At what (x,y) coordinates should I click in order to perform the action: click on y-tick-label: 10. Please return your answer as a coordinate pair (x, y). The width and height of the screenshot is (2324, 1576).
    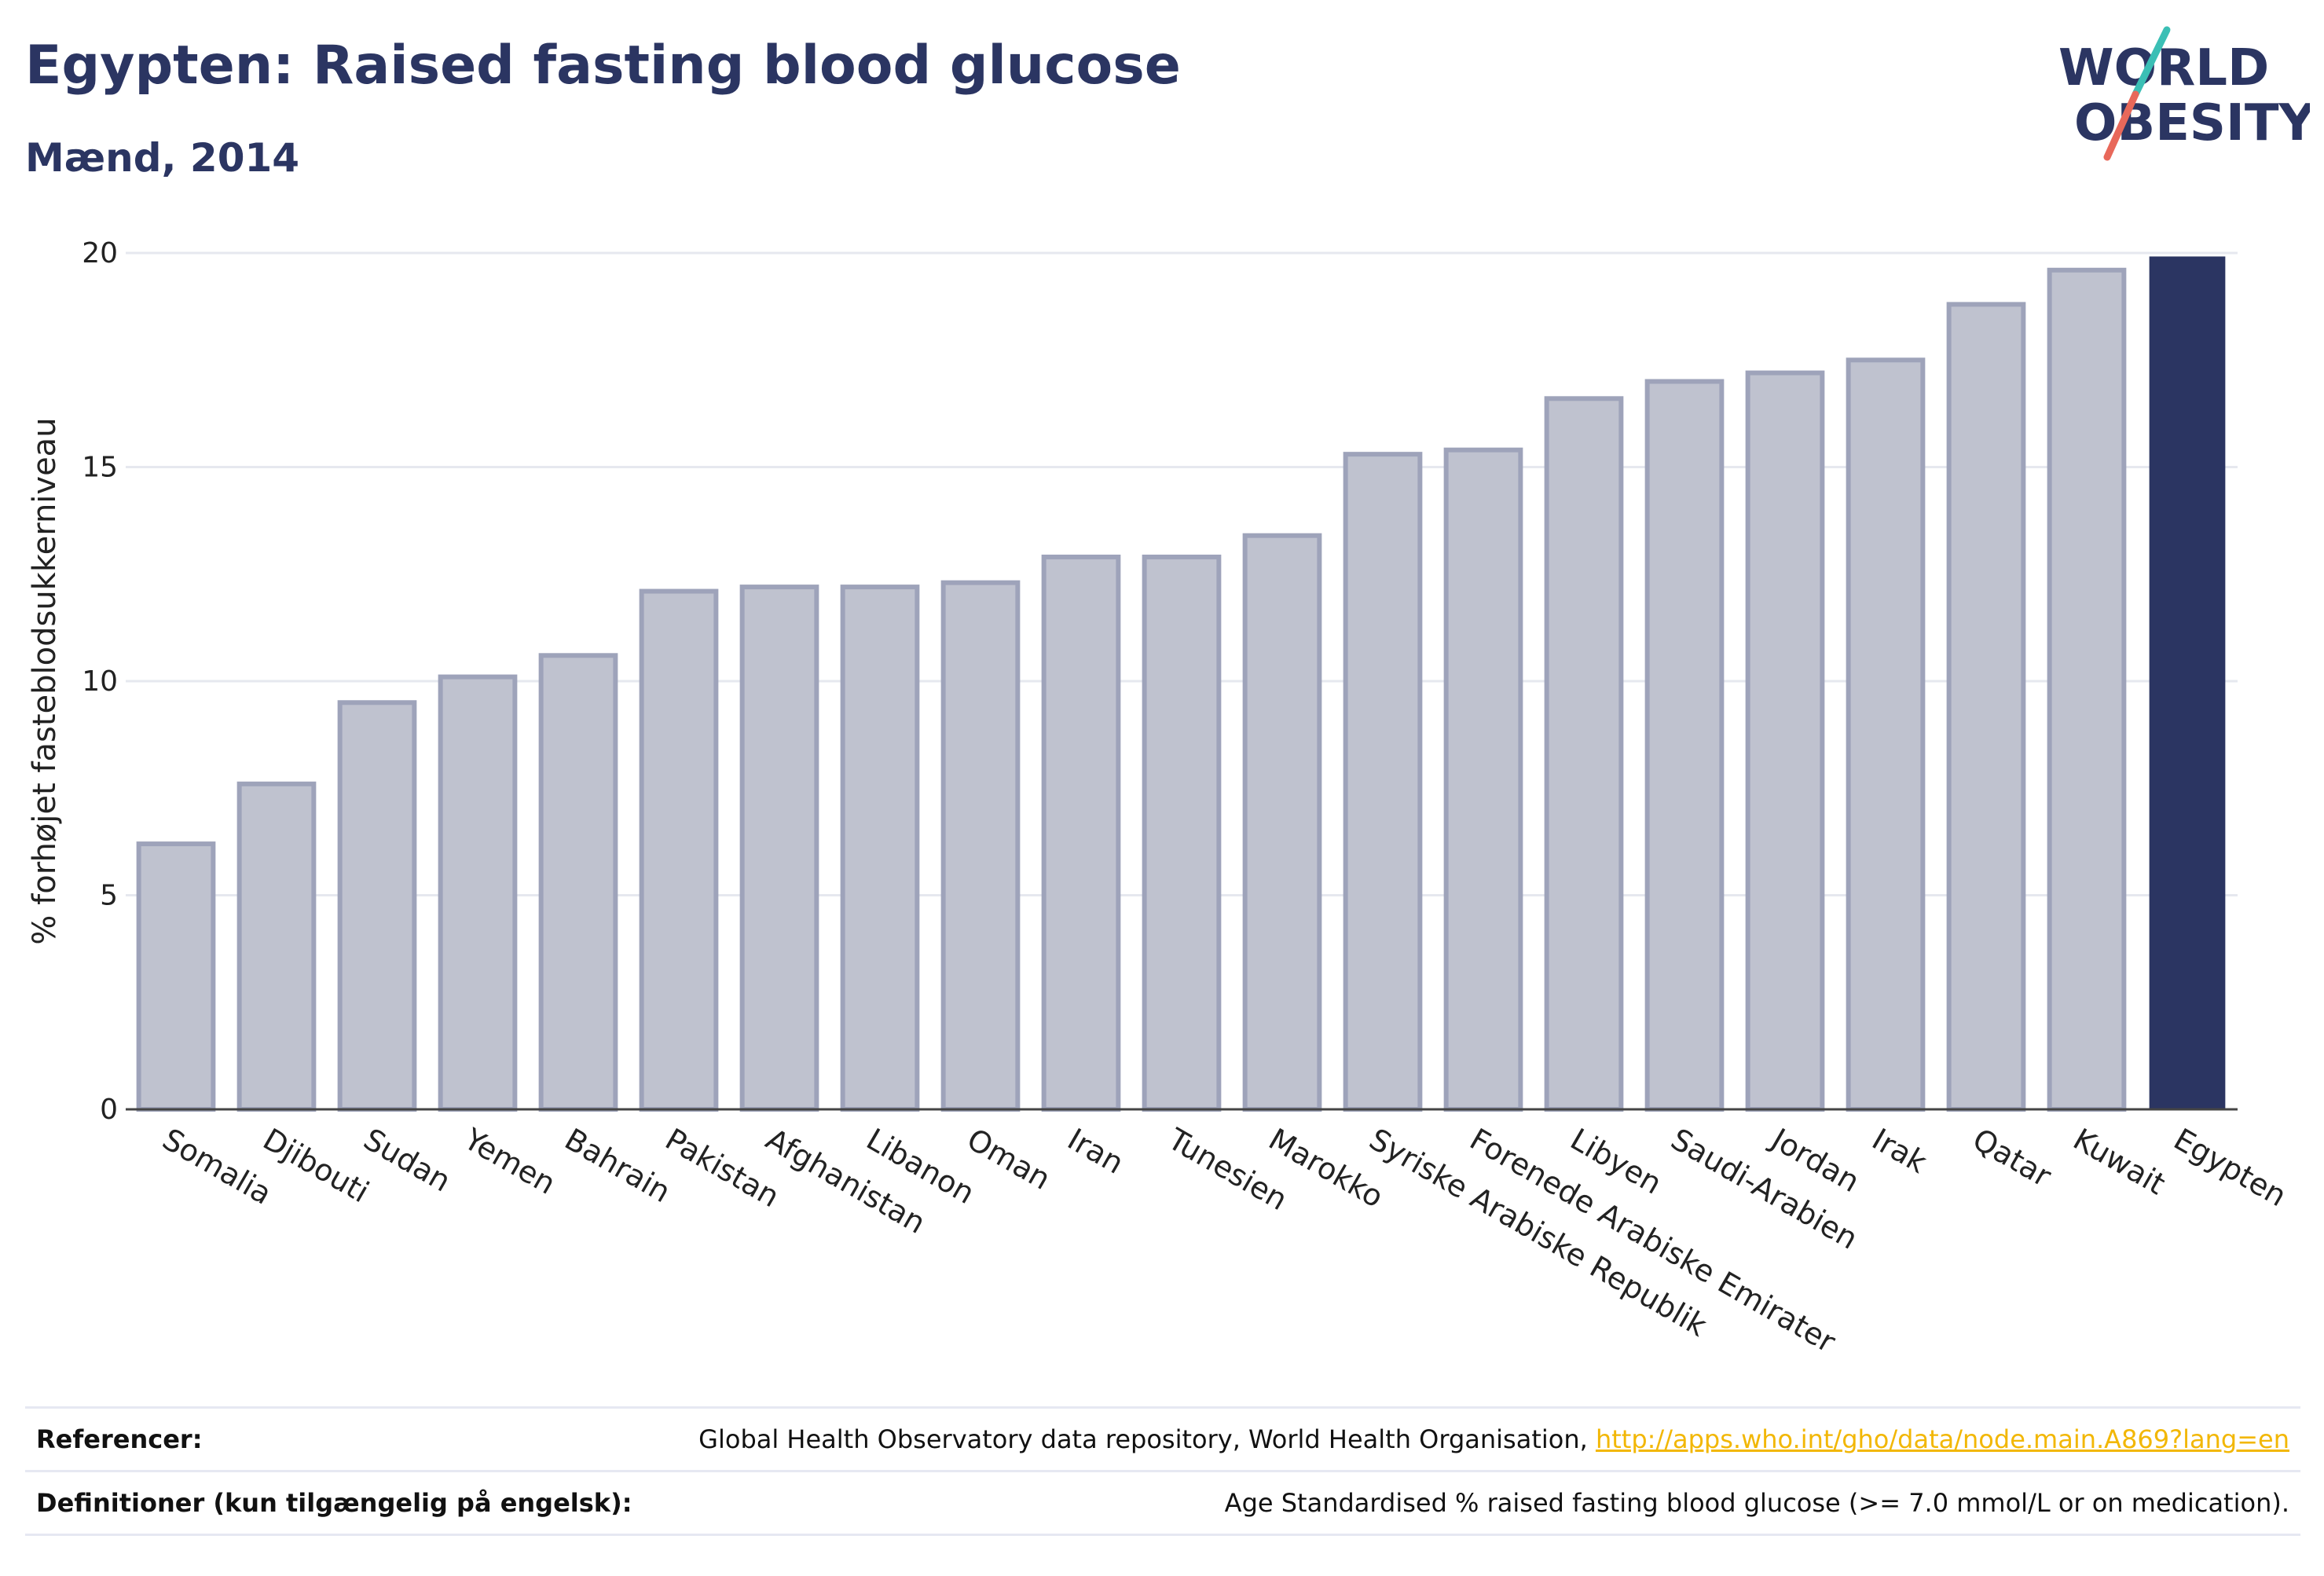
    Looking at the image, I should click on (100, 681).